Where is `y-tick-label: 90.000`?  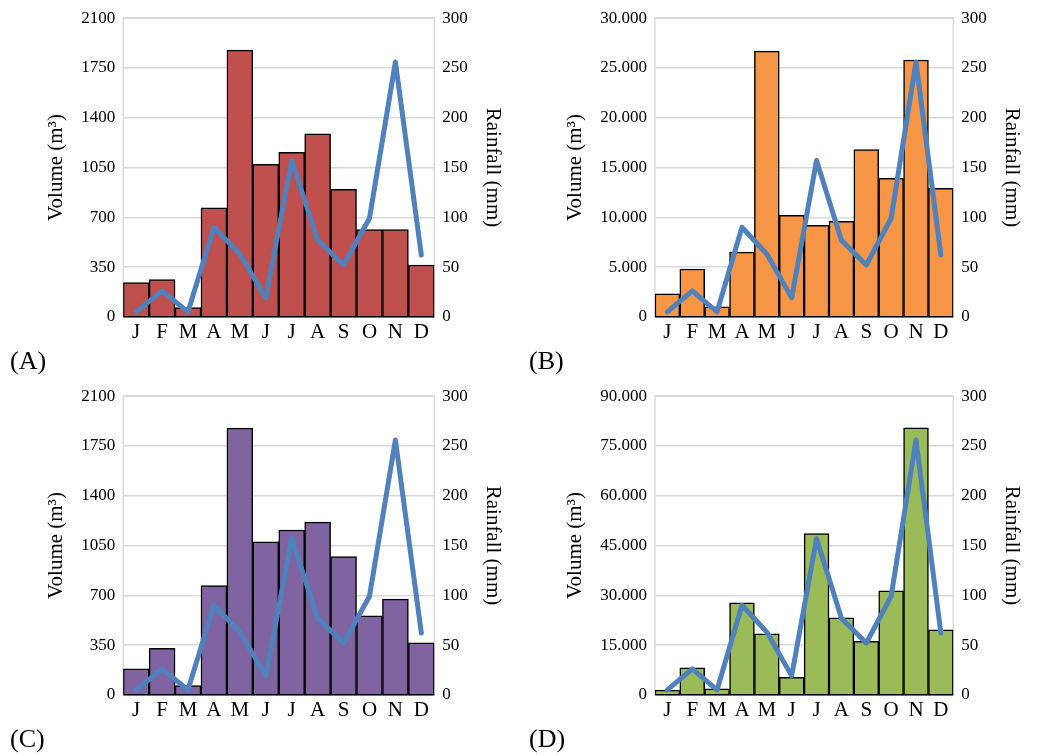
y-tick-label: 90.000 is located at coordinates (623, 395).